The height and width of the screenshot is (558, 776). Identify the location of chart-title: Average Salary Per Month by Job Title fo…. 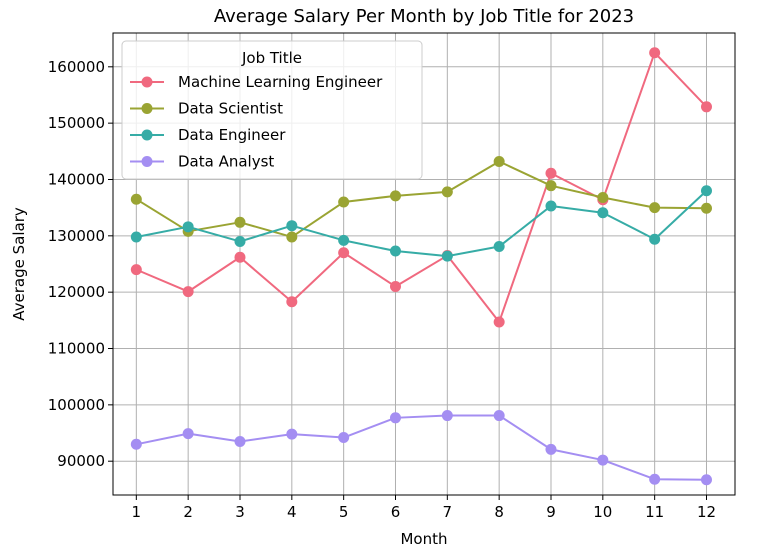
(424, 16).